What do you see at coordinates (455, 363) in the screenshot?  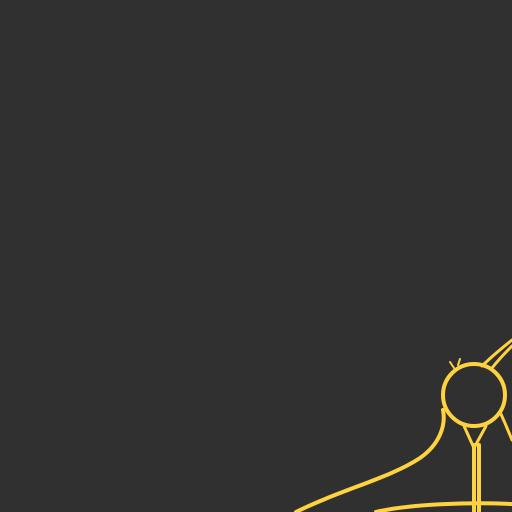 I see `road-tick-nw` at bounding box center [455, 363].